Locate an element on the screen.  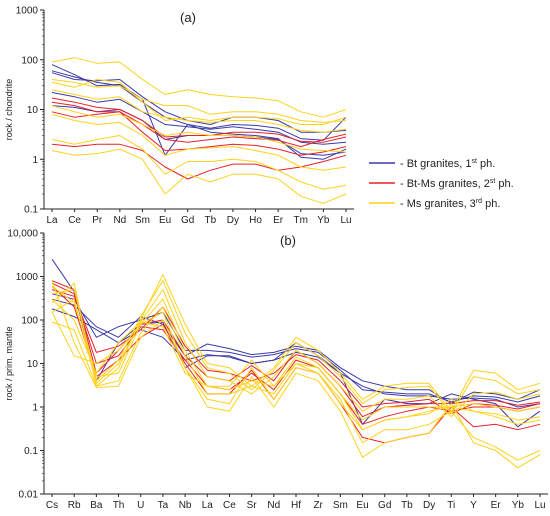
x-tick-label-b: Eu is located at coordinates (362, 505).